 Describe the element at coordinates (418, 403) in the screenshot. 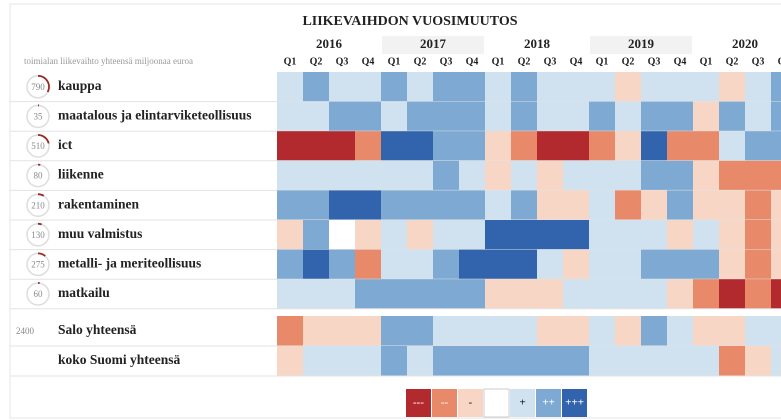

I see `legend-label: ---` at that location.